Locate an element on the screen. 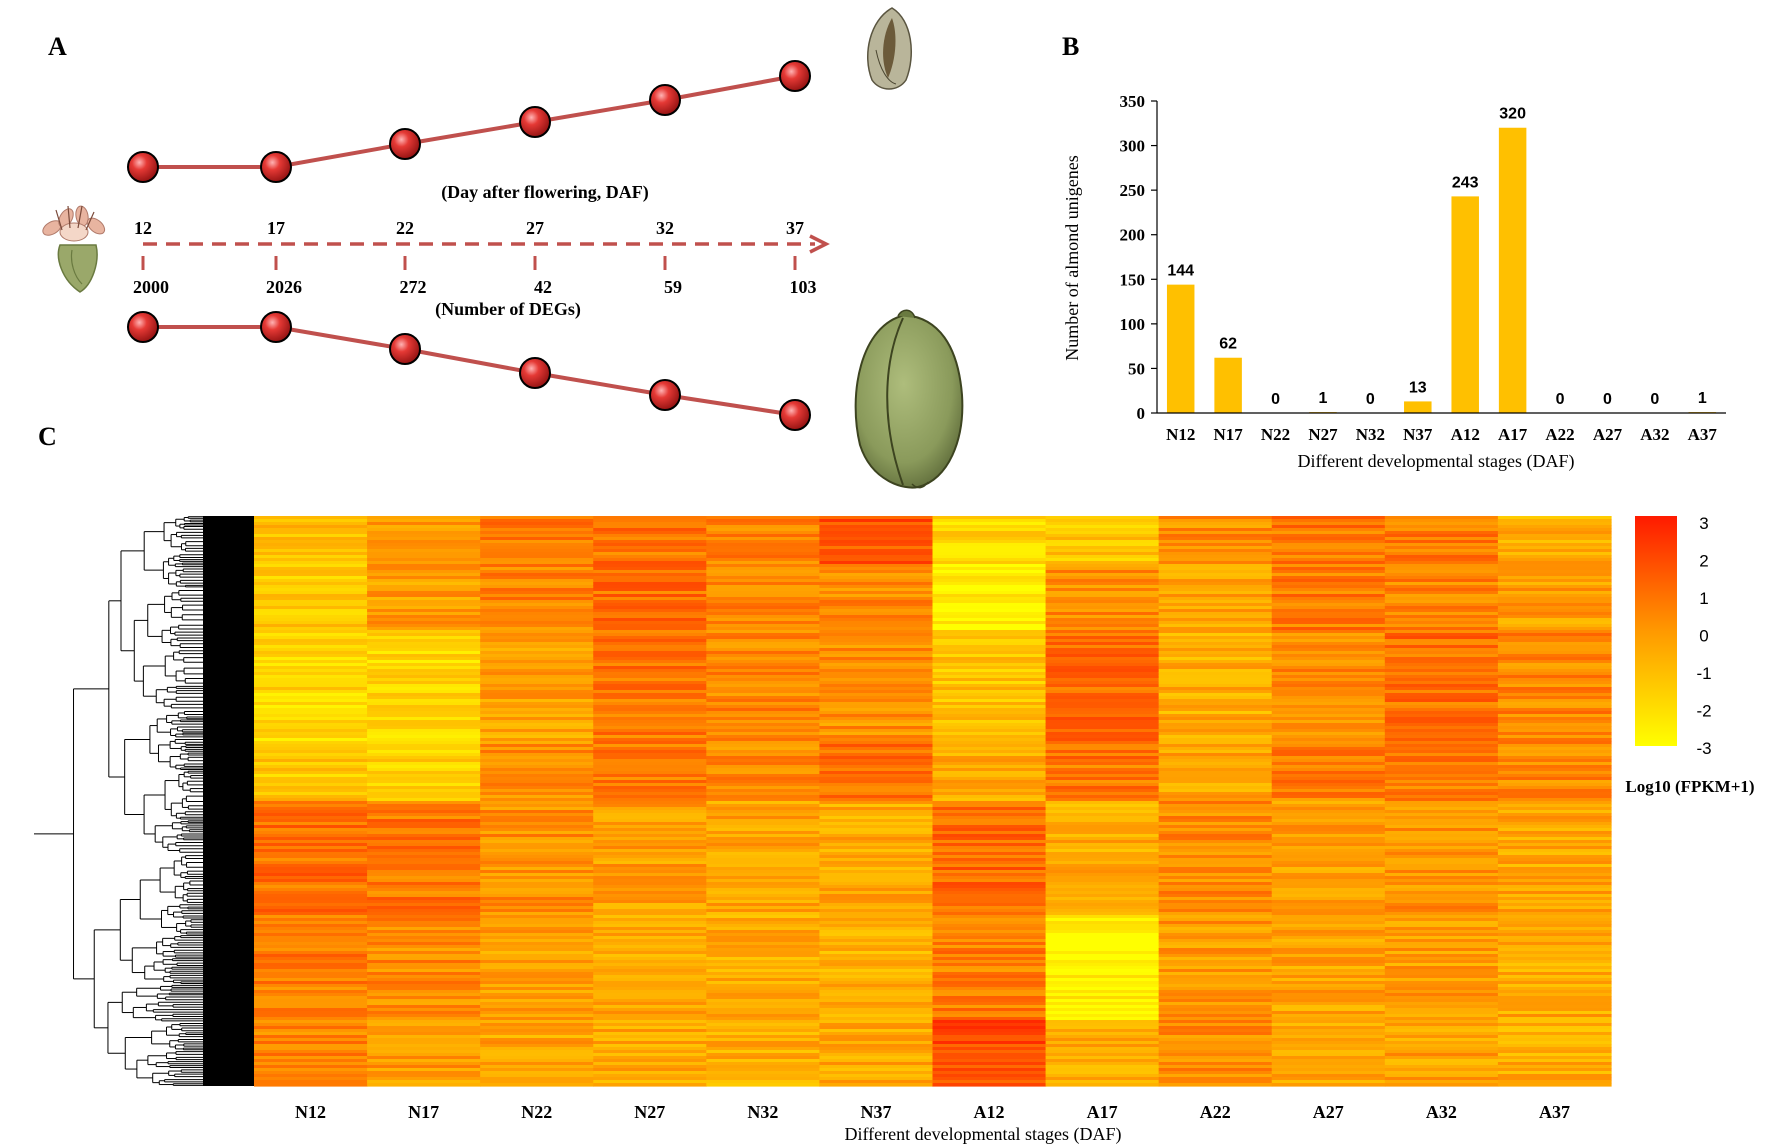 This screenshot has width=1770, height=1148. heatmap-column-A17 is located at coordinates (1102, 801).